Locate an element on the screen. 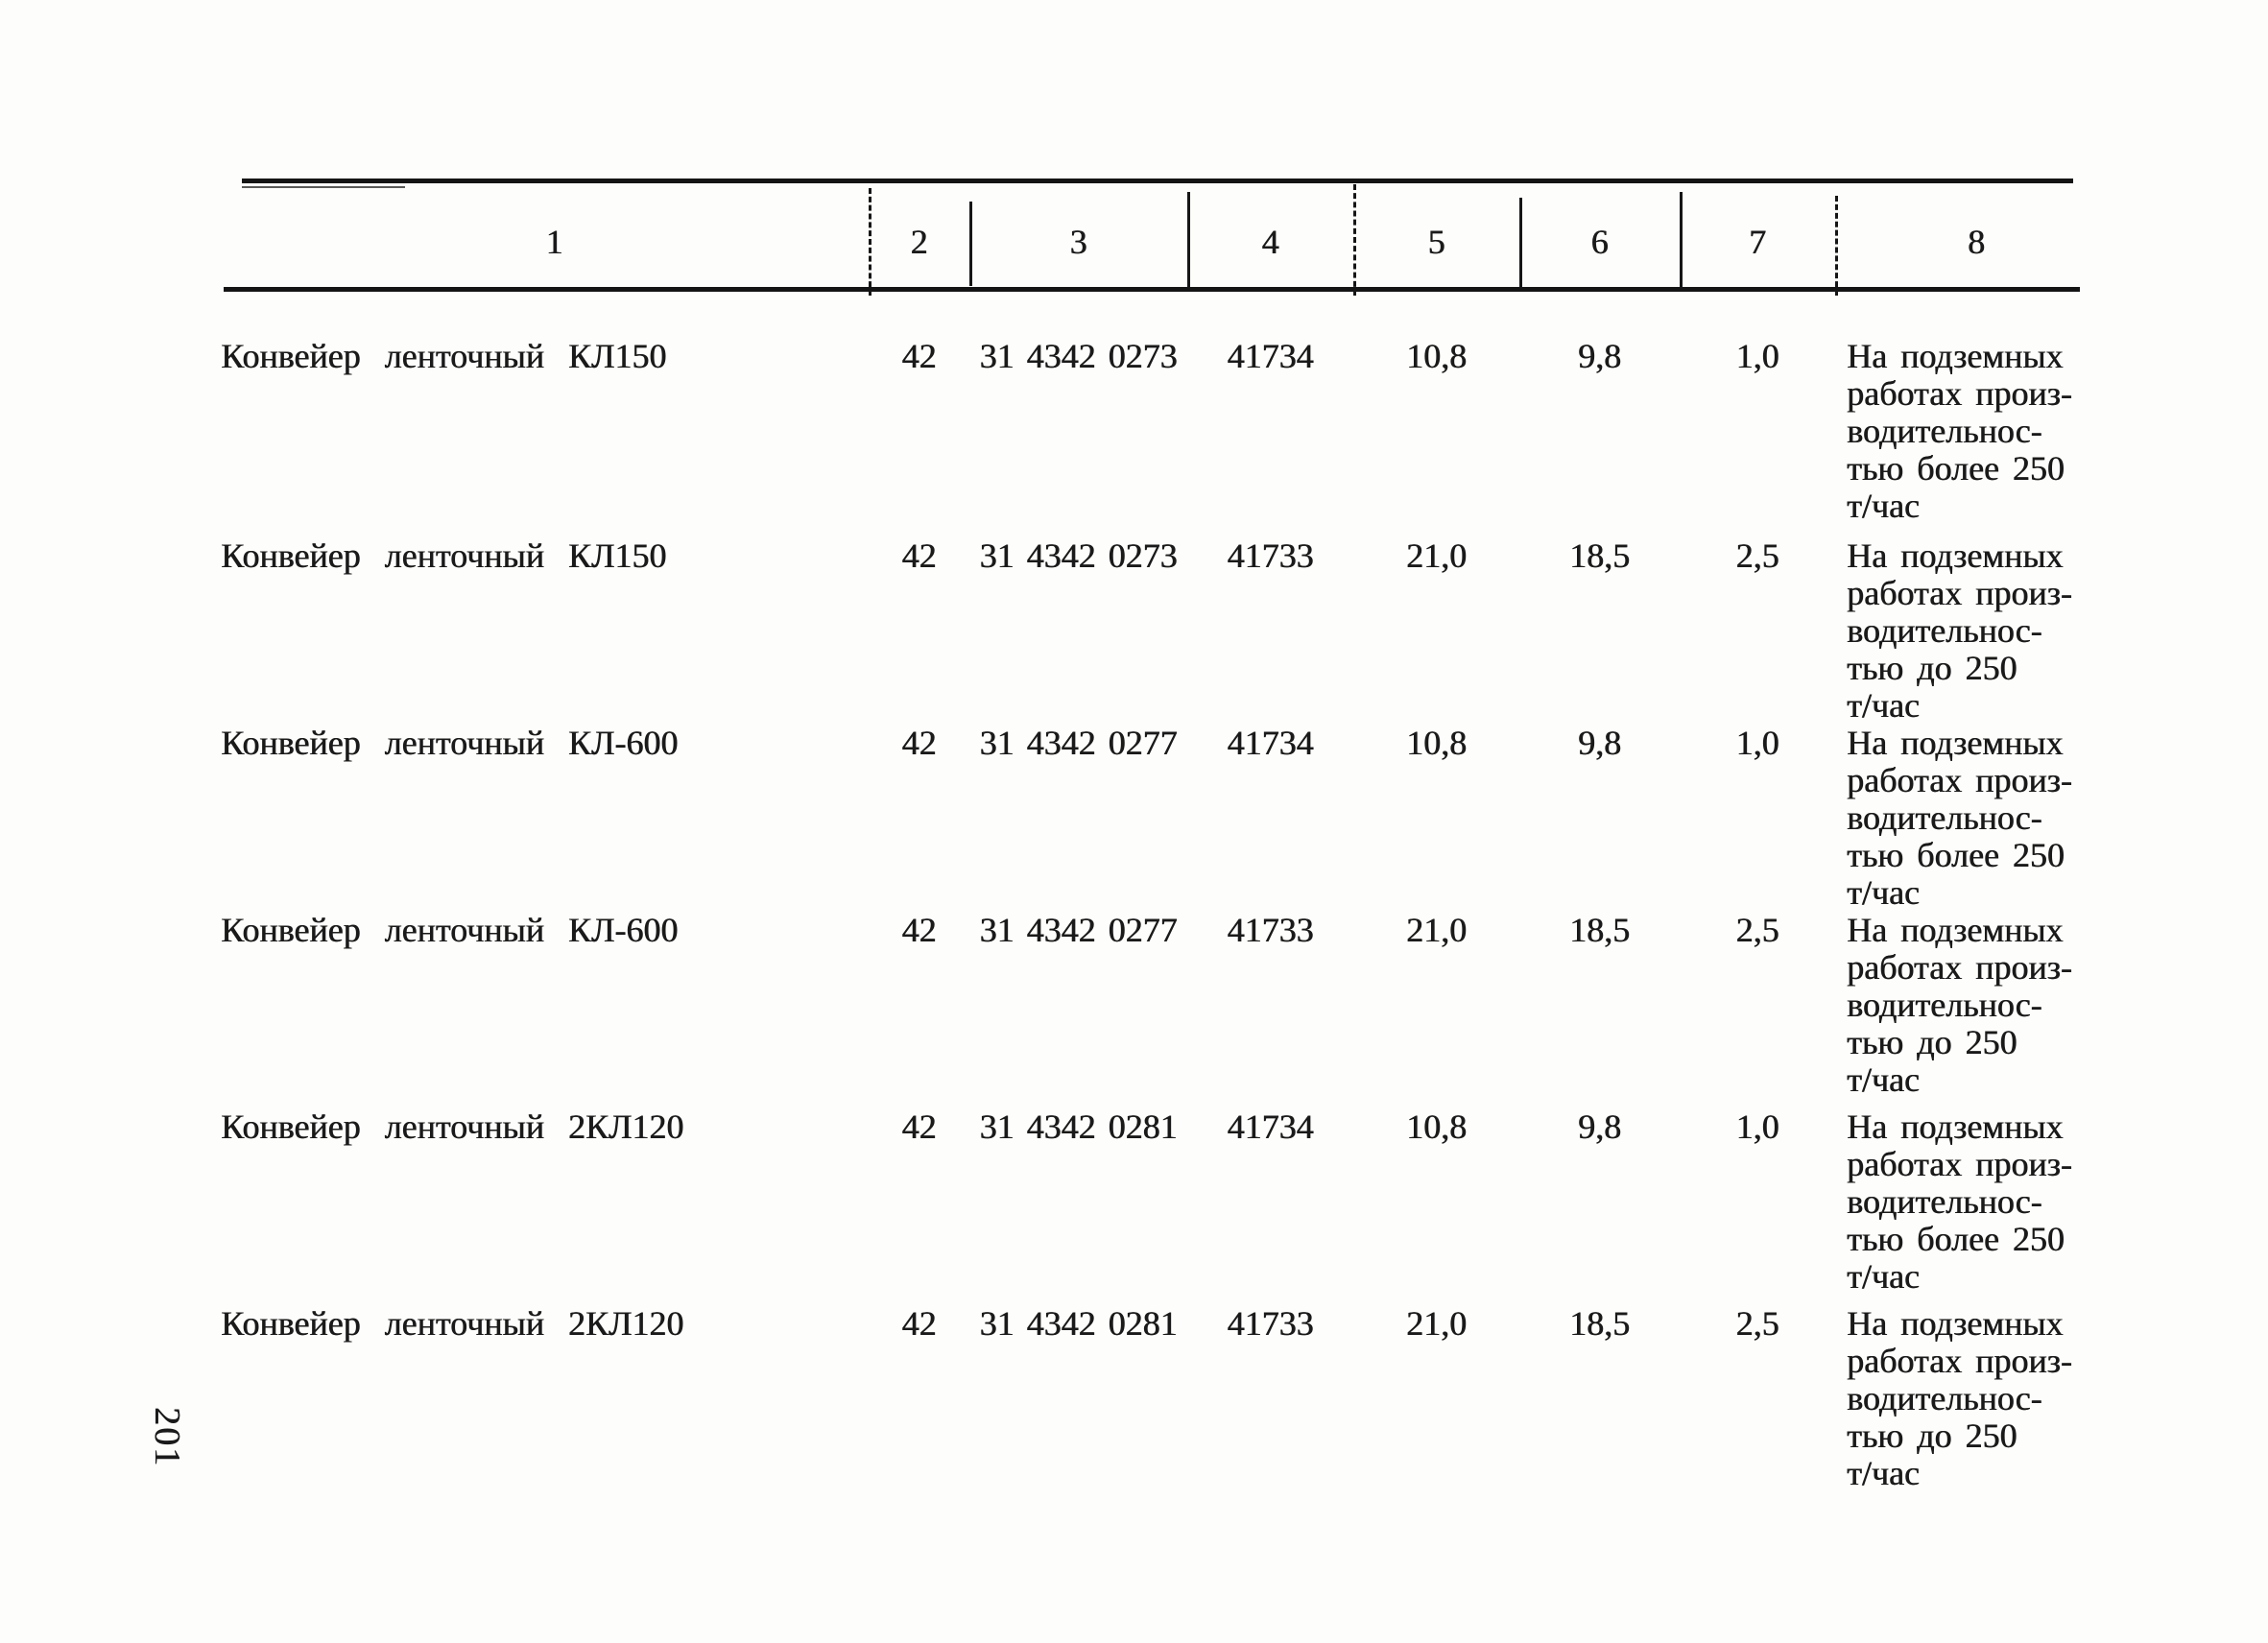 Image resolution: width=2268 pixels, height=1643 pixels. column-header-1: 1 is located at coordinates (554, 242).